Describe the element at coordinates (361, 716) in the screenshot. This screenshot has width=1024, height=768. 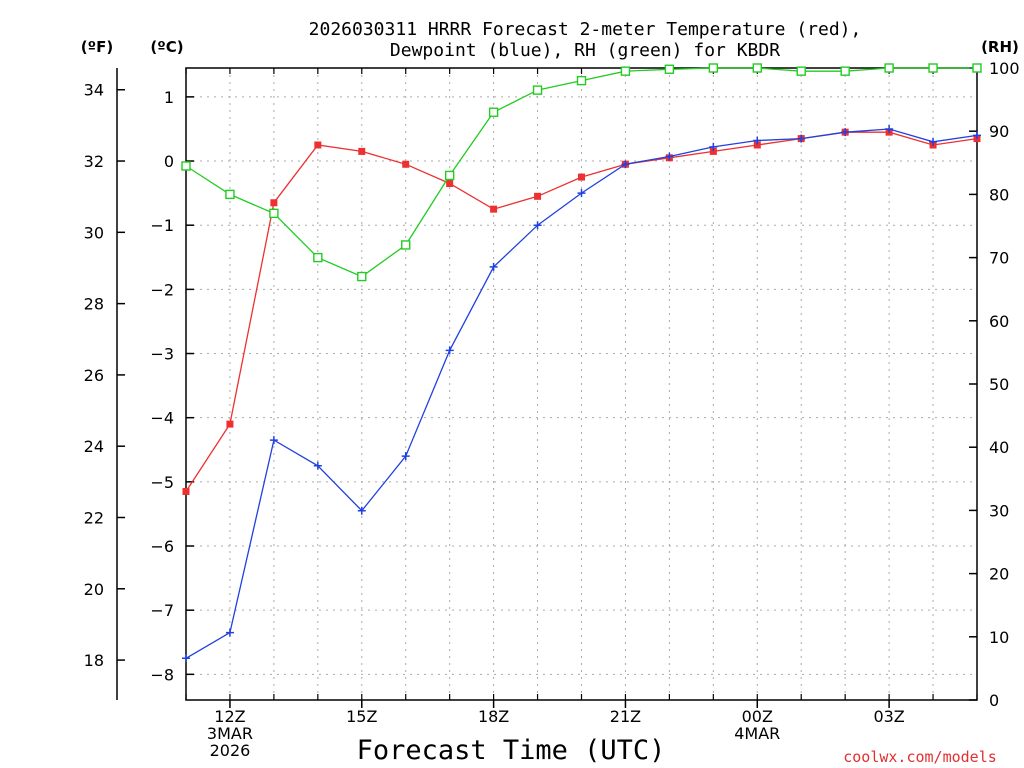
I see `x-tick-label: 15Z` at that location.